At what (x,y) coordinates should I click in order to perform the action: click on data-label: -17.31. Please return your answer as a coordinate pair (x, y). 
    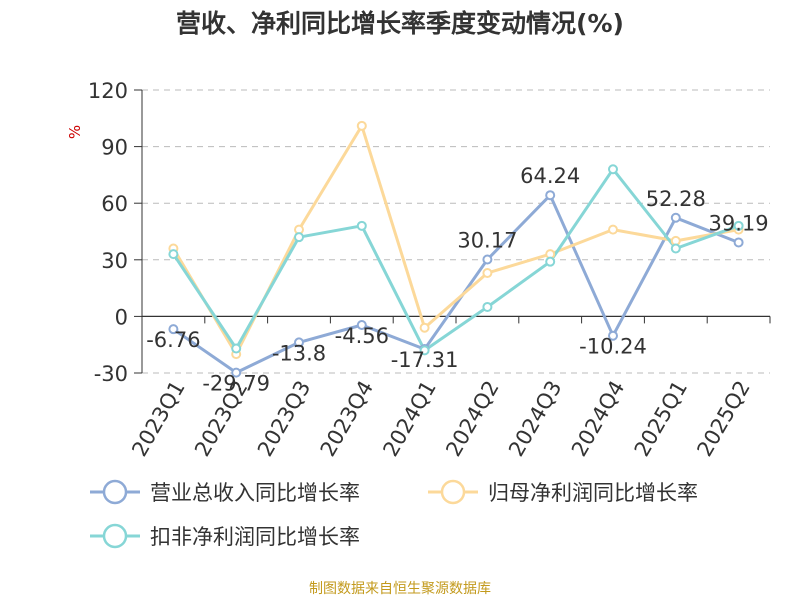
    Looking at the image, I should click on (425, 360).